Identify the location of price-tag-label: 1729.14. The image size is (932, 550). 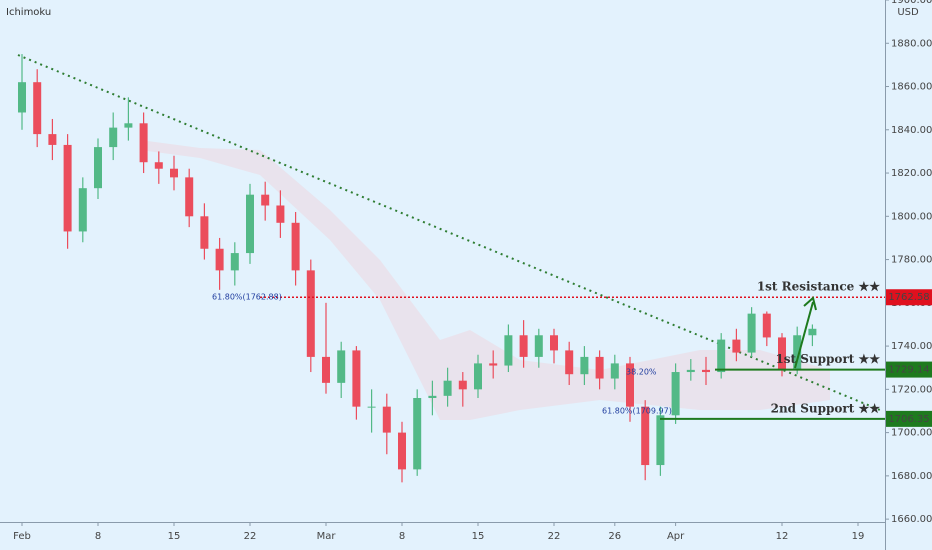
(908, 370).